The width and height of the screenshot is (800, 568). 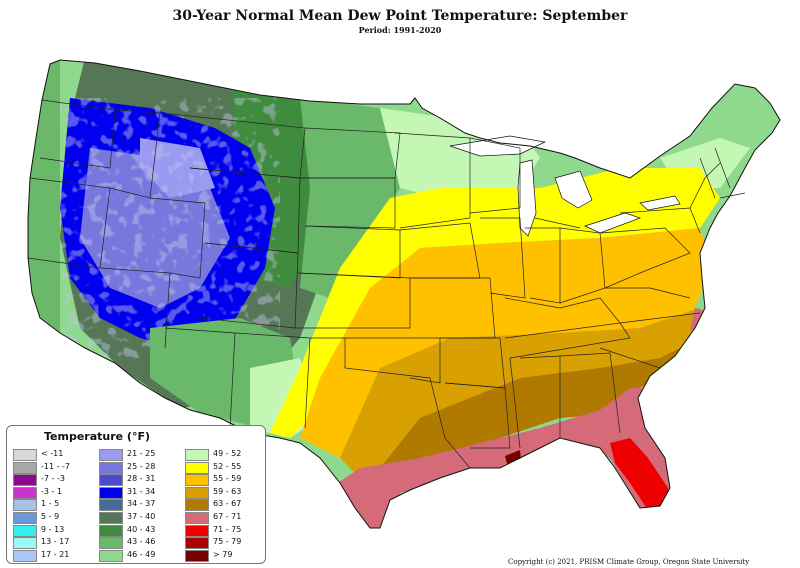 I want to click on legend-item: -11 - -7, so click(x=55, y=468).